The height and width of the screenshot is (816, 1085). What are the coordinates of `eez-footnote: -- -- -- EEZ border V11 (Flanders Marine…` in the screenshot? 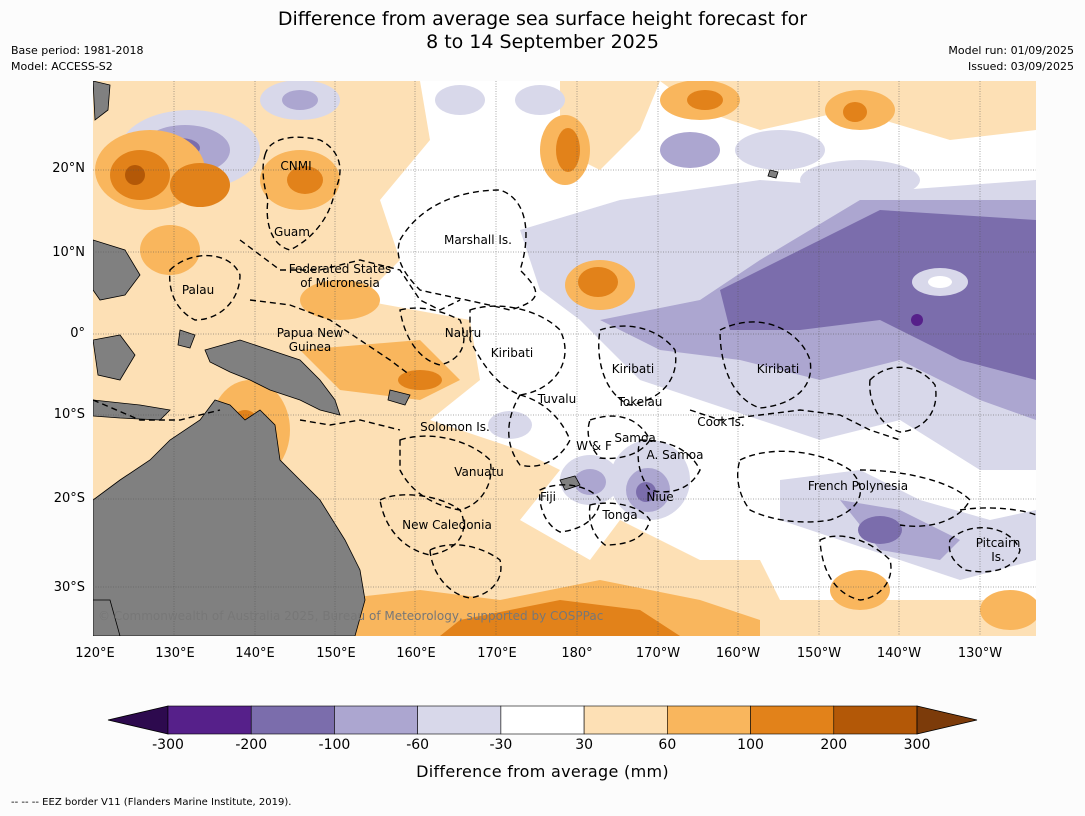 It's located at (151, 802).